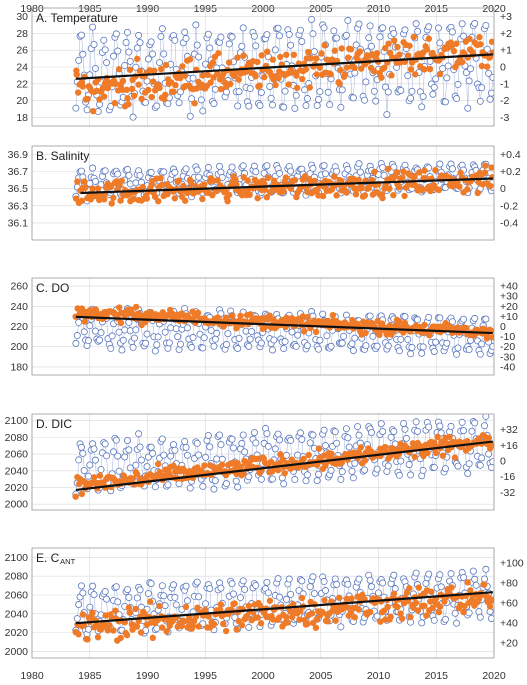 This screenshot has height=685, width=527. I want to click on x-tick-label-bottom: 1980, so click(32, 676).